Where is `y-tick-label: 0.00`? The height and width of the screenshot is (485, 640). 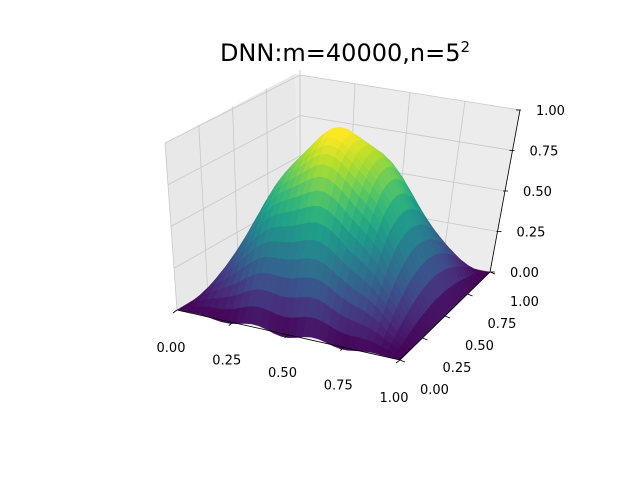 y-tick-label: 0.00 is located at coordinates (434, 390).